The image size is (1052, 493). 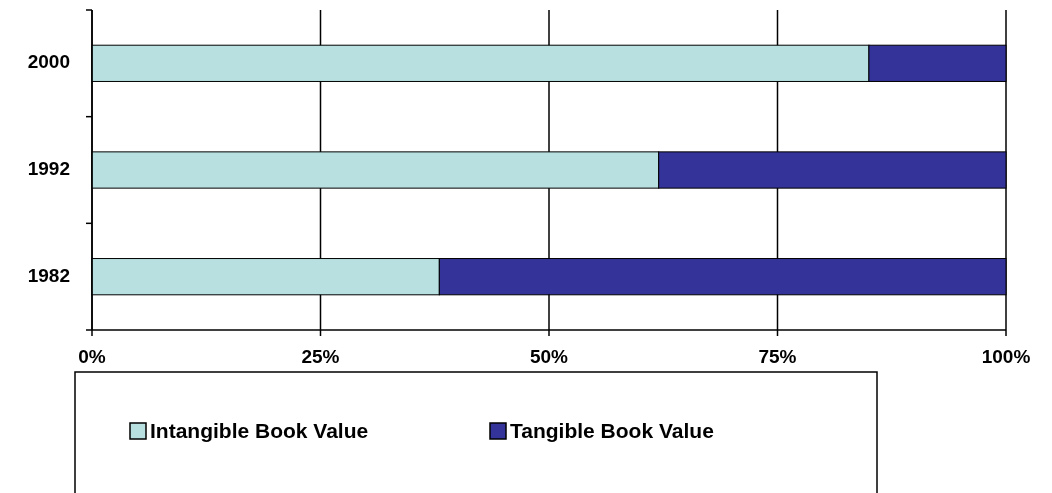 What do you see at coordinates (1006, 356) in the screenshot?
I see `x-tick-label: 100%` at bounding box center [1006, 356].